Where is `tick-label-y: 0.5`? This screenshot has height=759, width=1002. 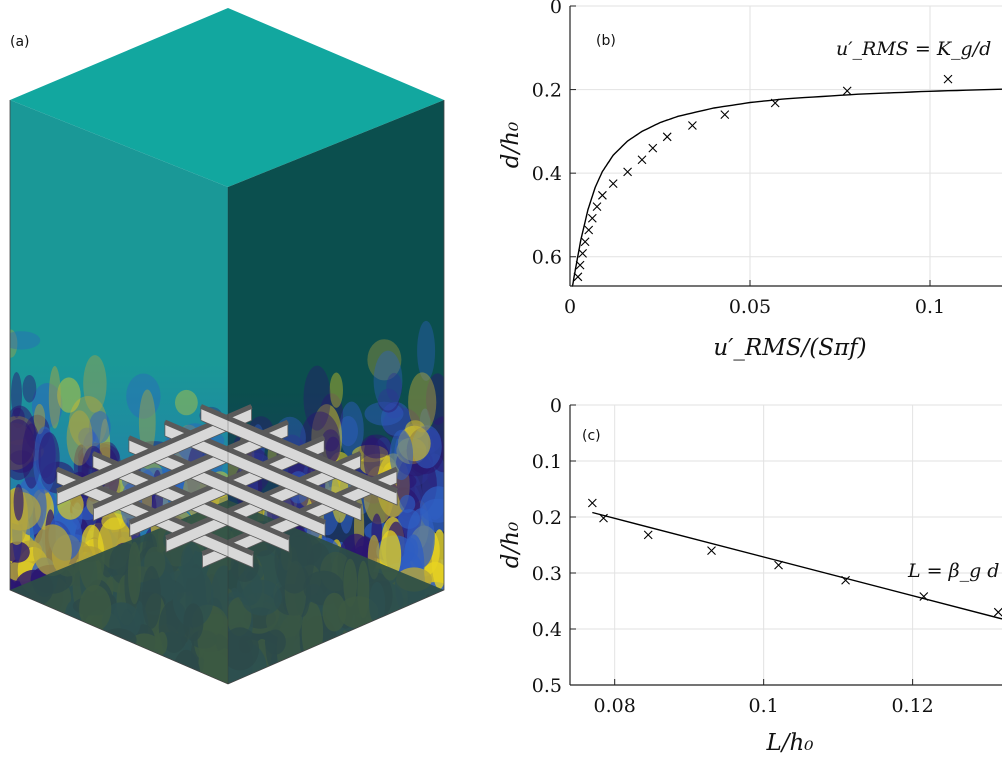
tick-label-y: 0.5 is located at coordinates (547, 686).